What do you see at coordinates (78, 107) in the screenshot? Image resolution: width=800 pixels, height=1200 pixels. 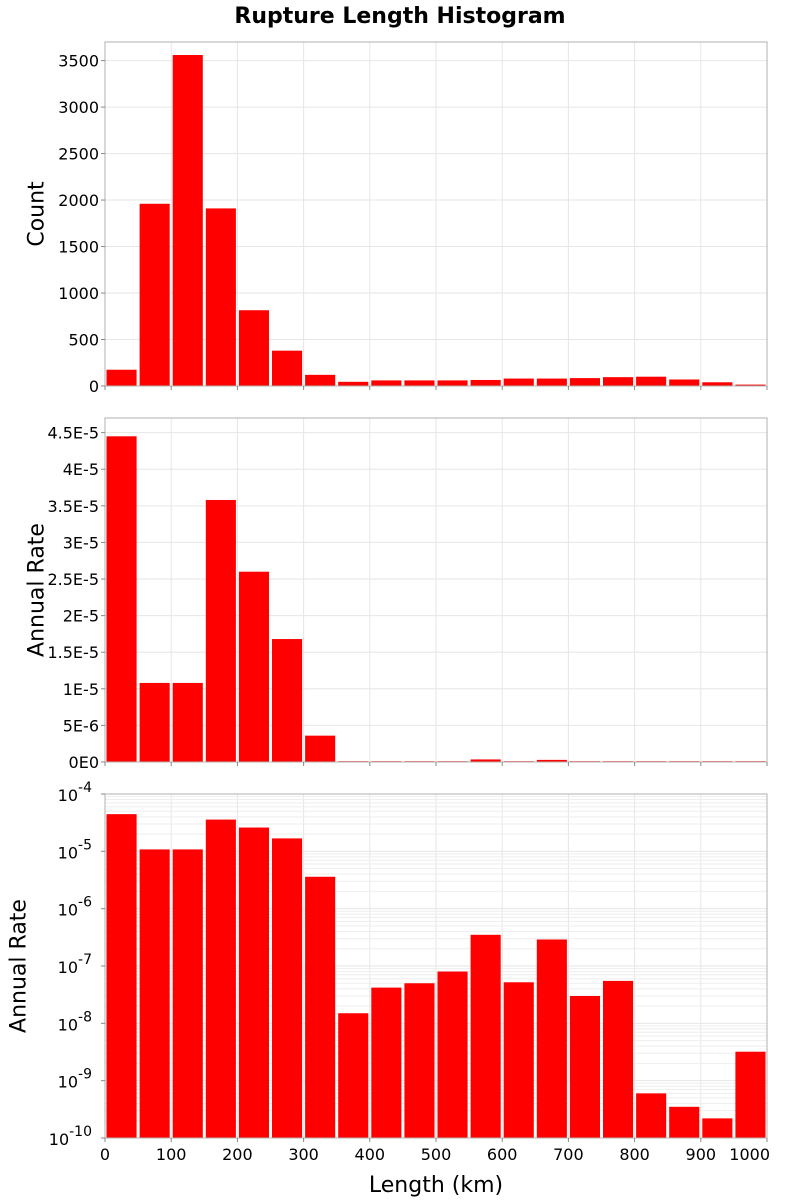 I see `y-tick-label-1: 3000` at bounding box center [78, 107].